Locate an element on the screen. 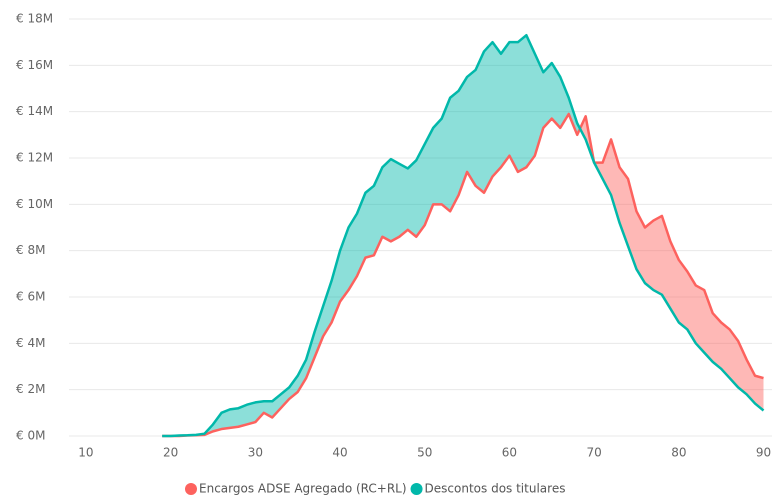 This screenshot has width=774, height=497. x-tick-label: 80 is located at coordinates (678, 453).